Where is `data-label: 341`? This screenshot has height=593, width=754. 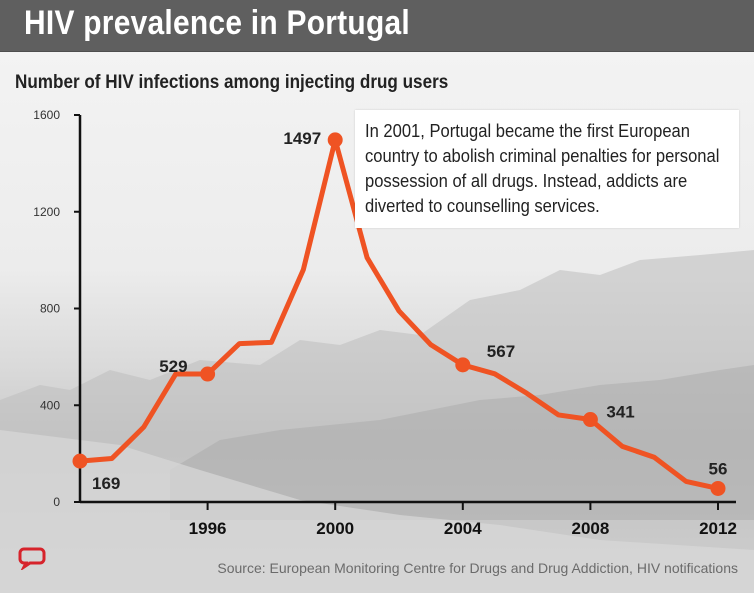 data-label: 341 is located at coordinates (620, 412).